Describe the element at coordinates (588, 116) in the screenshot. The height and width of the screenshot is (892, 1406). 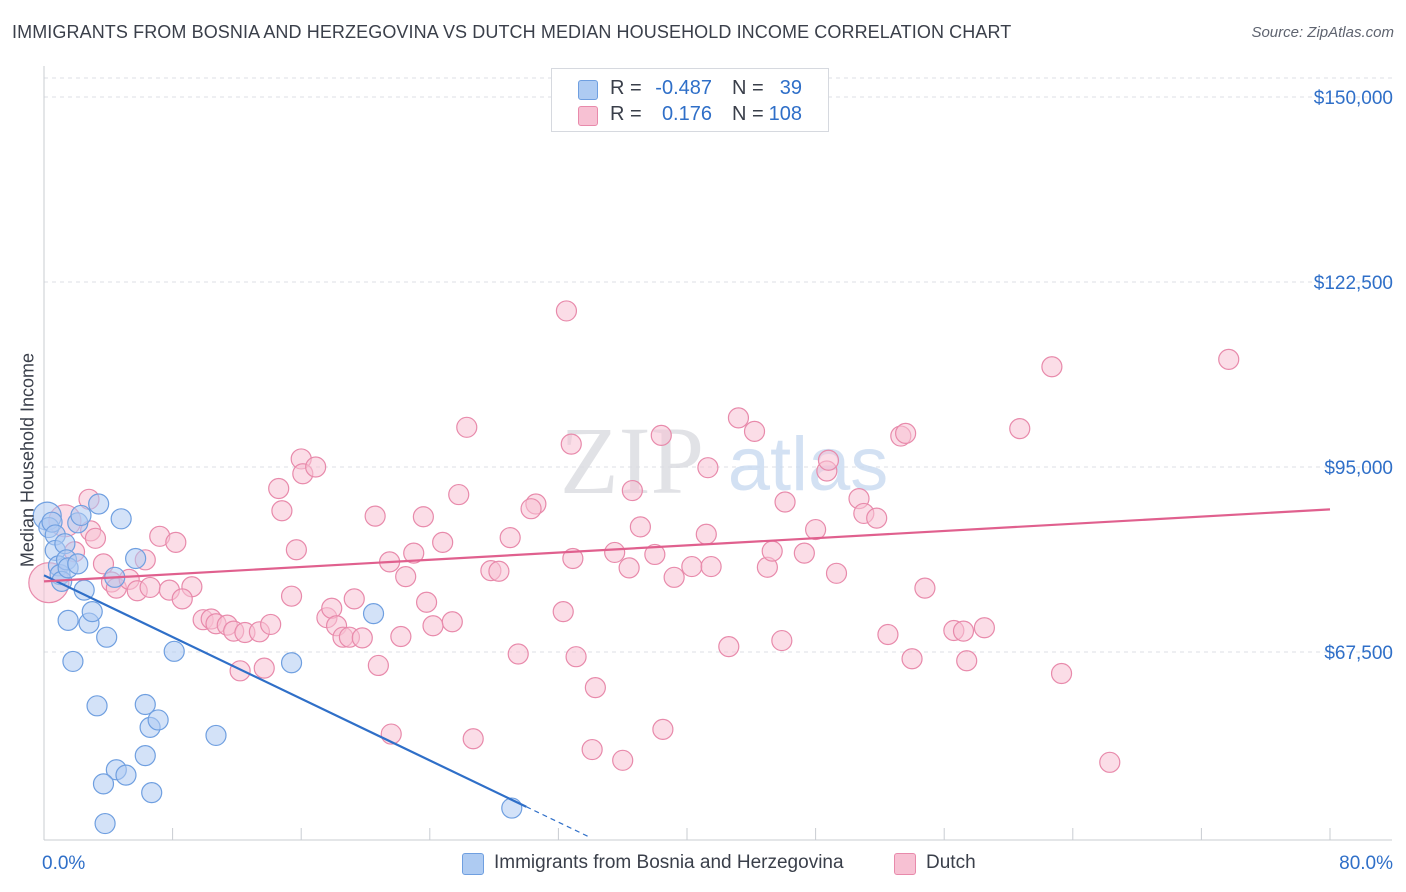
I see `legend-swatch-dutch` at that location.